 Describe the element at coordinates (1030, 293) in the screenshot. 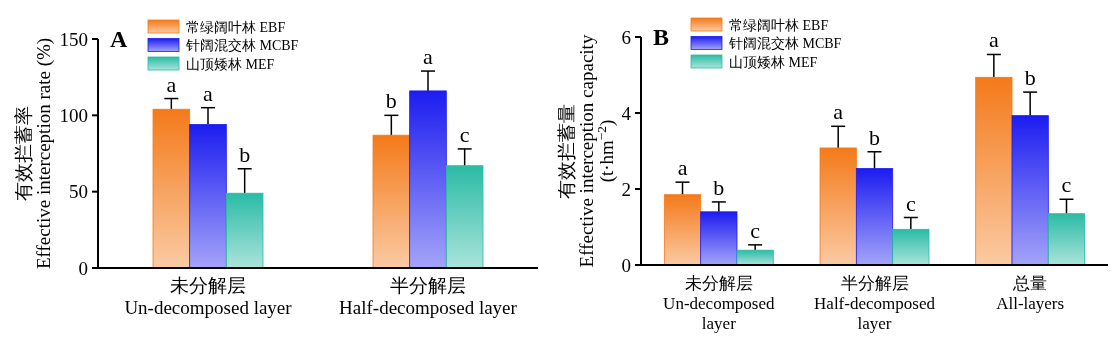

I see `x-tick-label: 总量 All-layers` at that location.